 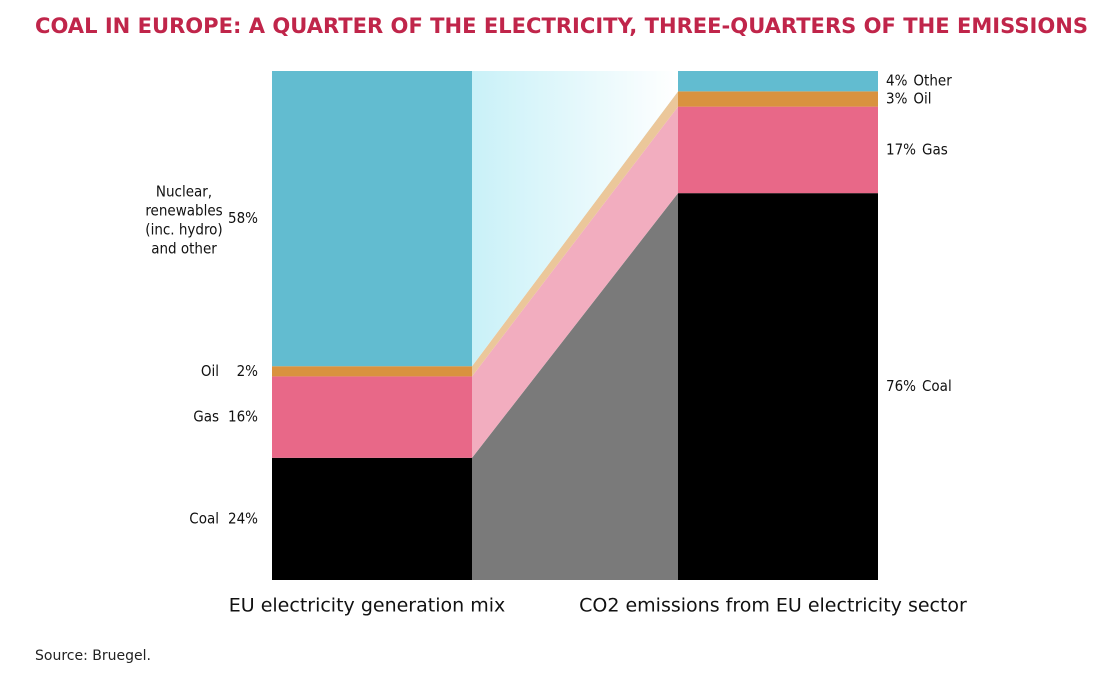 What do you see at coordinates (897, 81) in the screenshot?
I see `value-label: 4%` at bounding box center [897, 81].